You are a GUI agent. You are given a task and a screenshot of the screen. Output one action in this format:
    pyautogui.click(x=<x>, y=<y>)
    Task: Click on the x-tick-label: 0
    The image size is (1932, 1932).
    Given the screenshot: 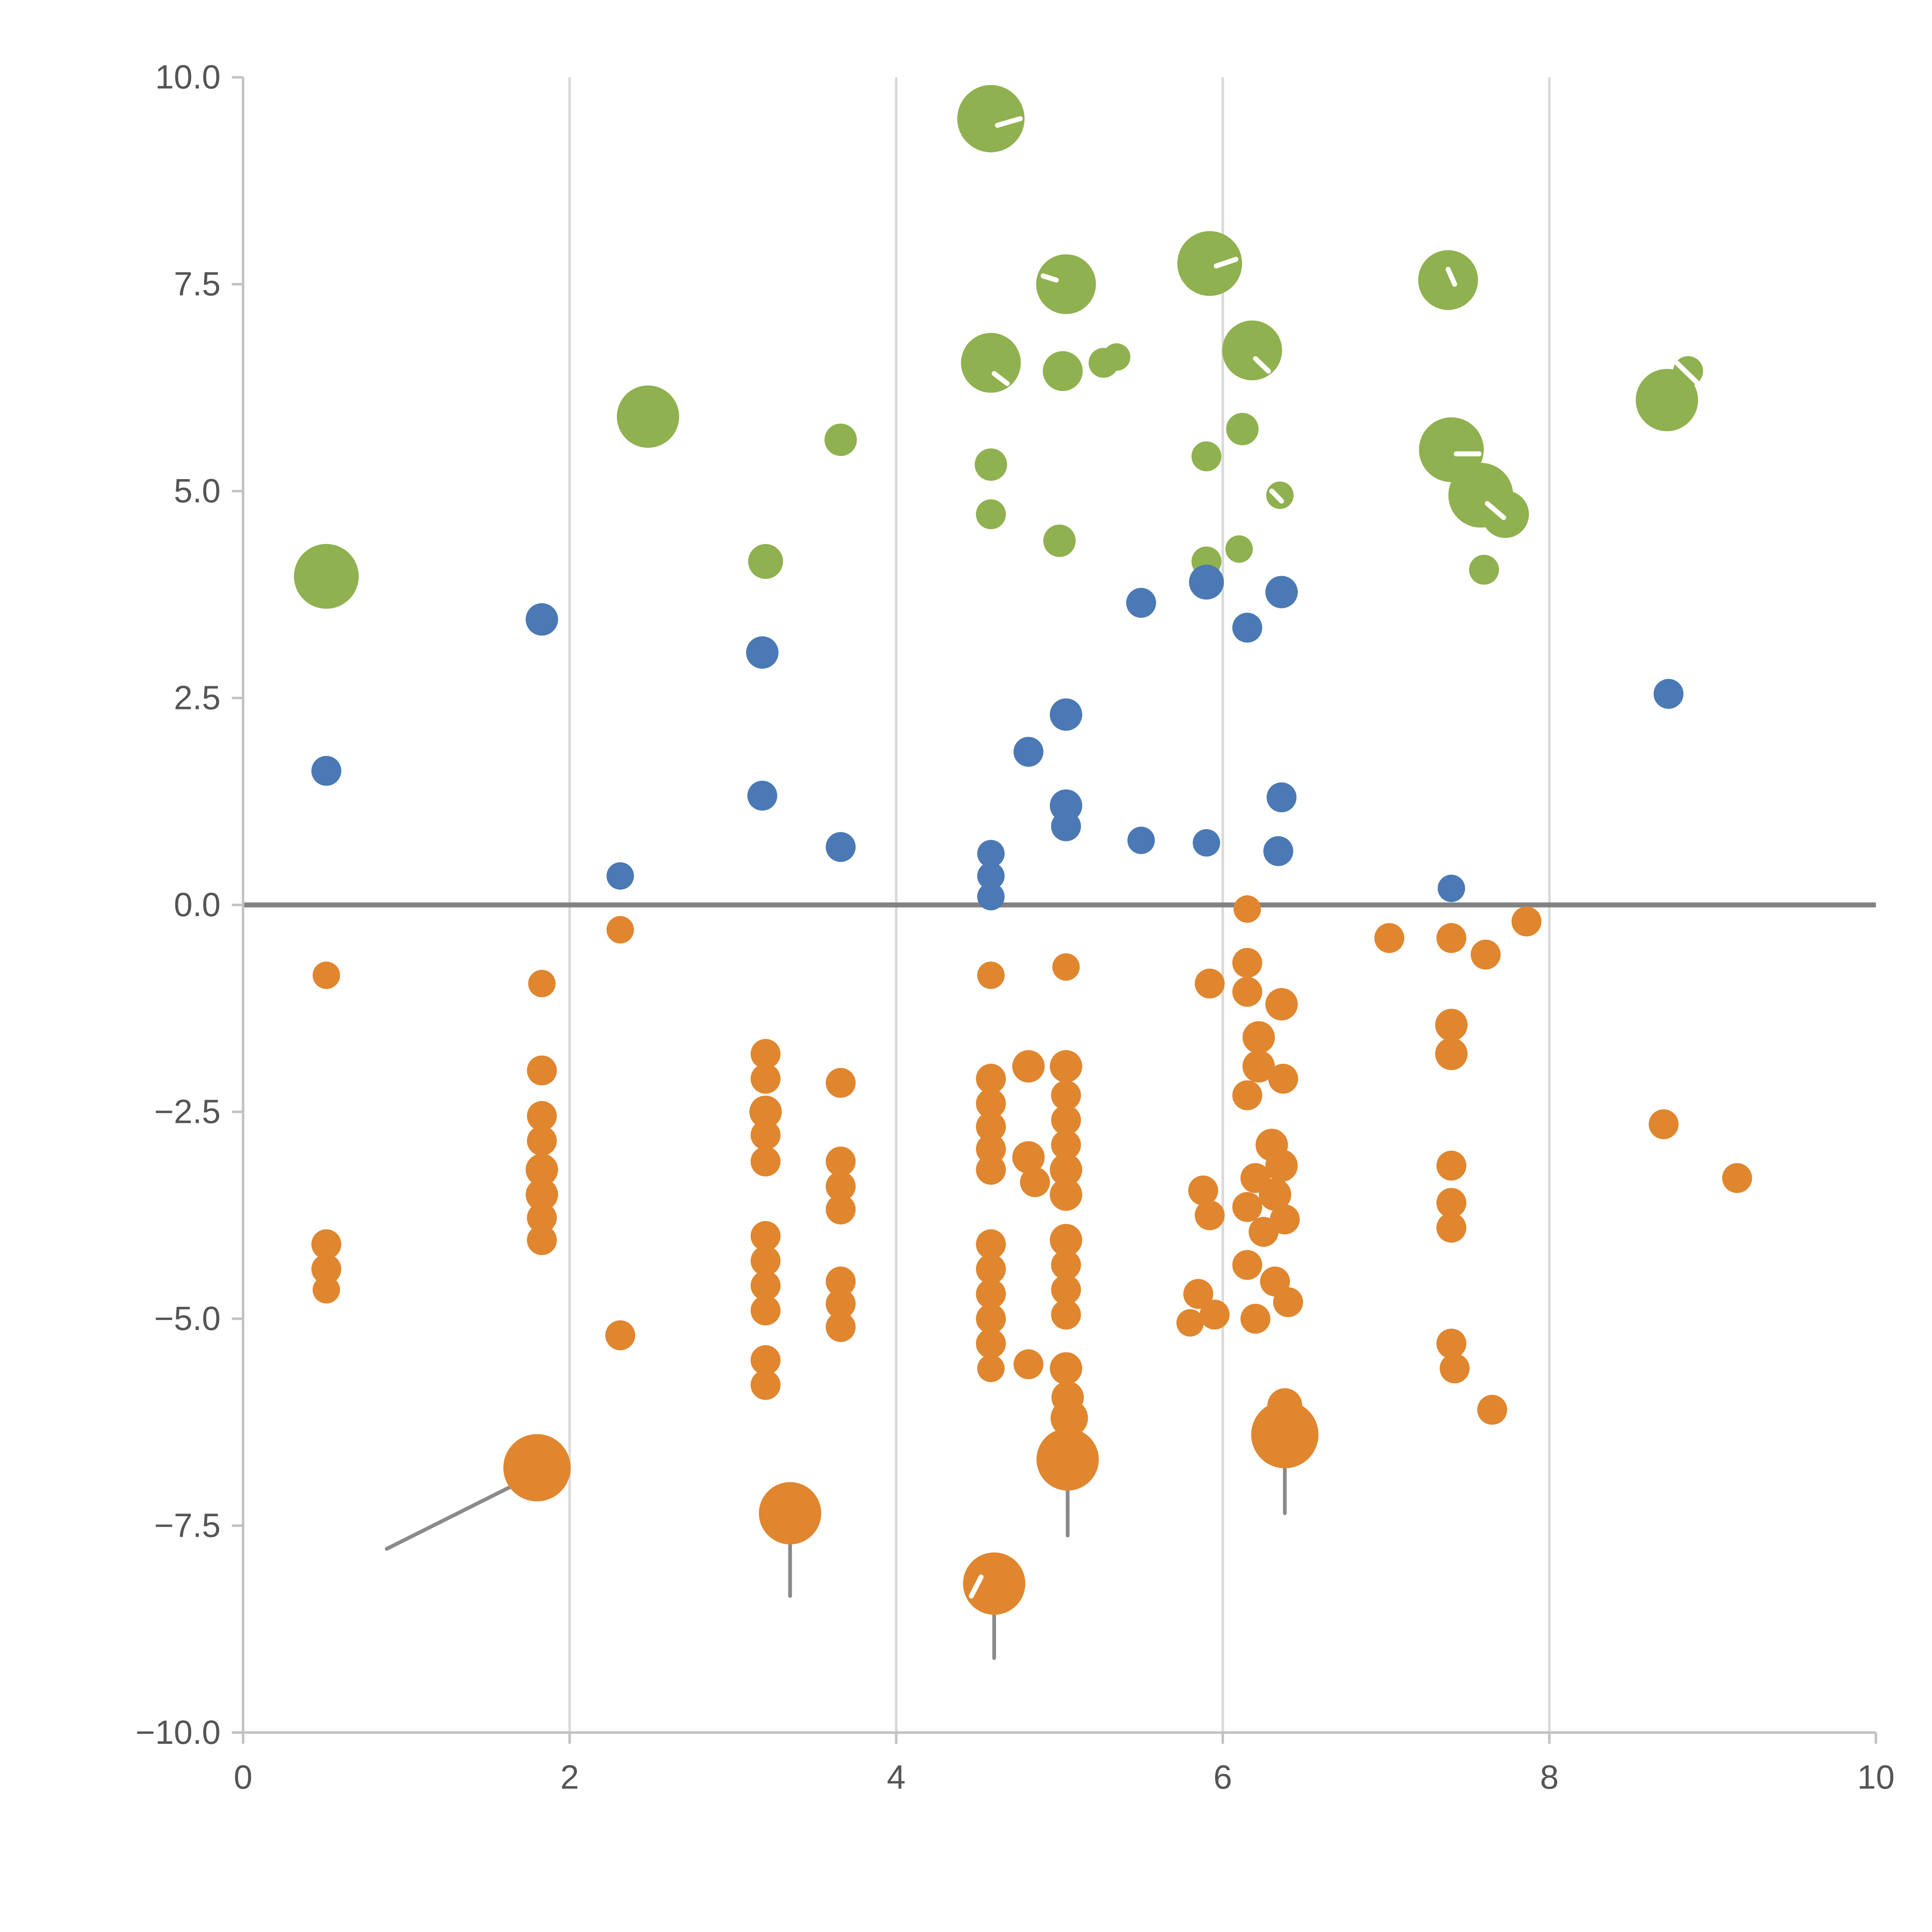 What is the action you would take?
    pyautogui.click(x=243, y=1778)
    